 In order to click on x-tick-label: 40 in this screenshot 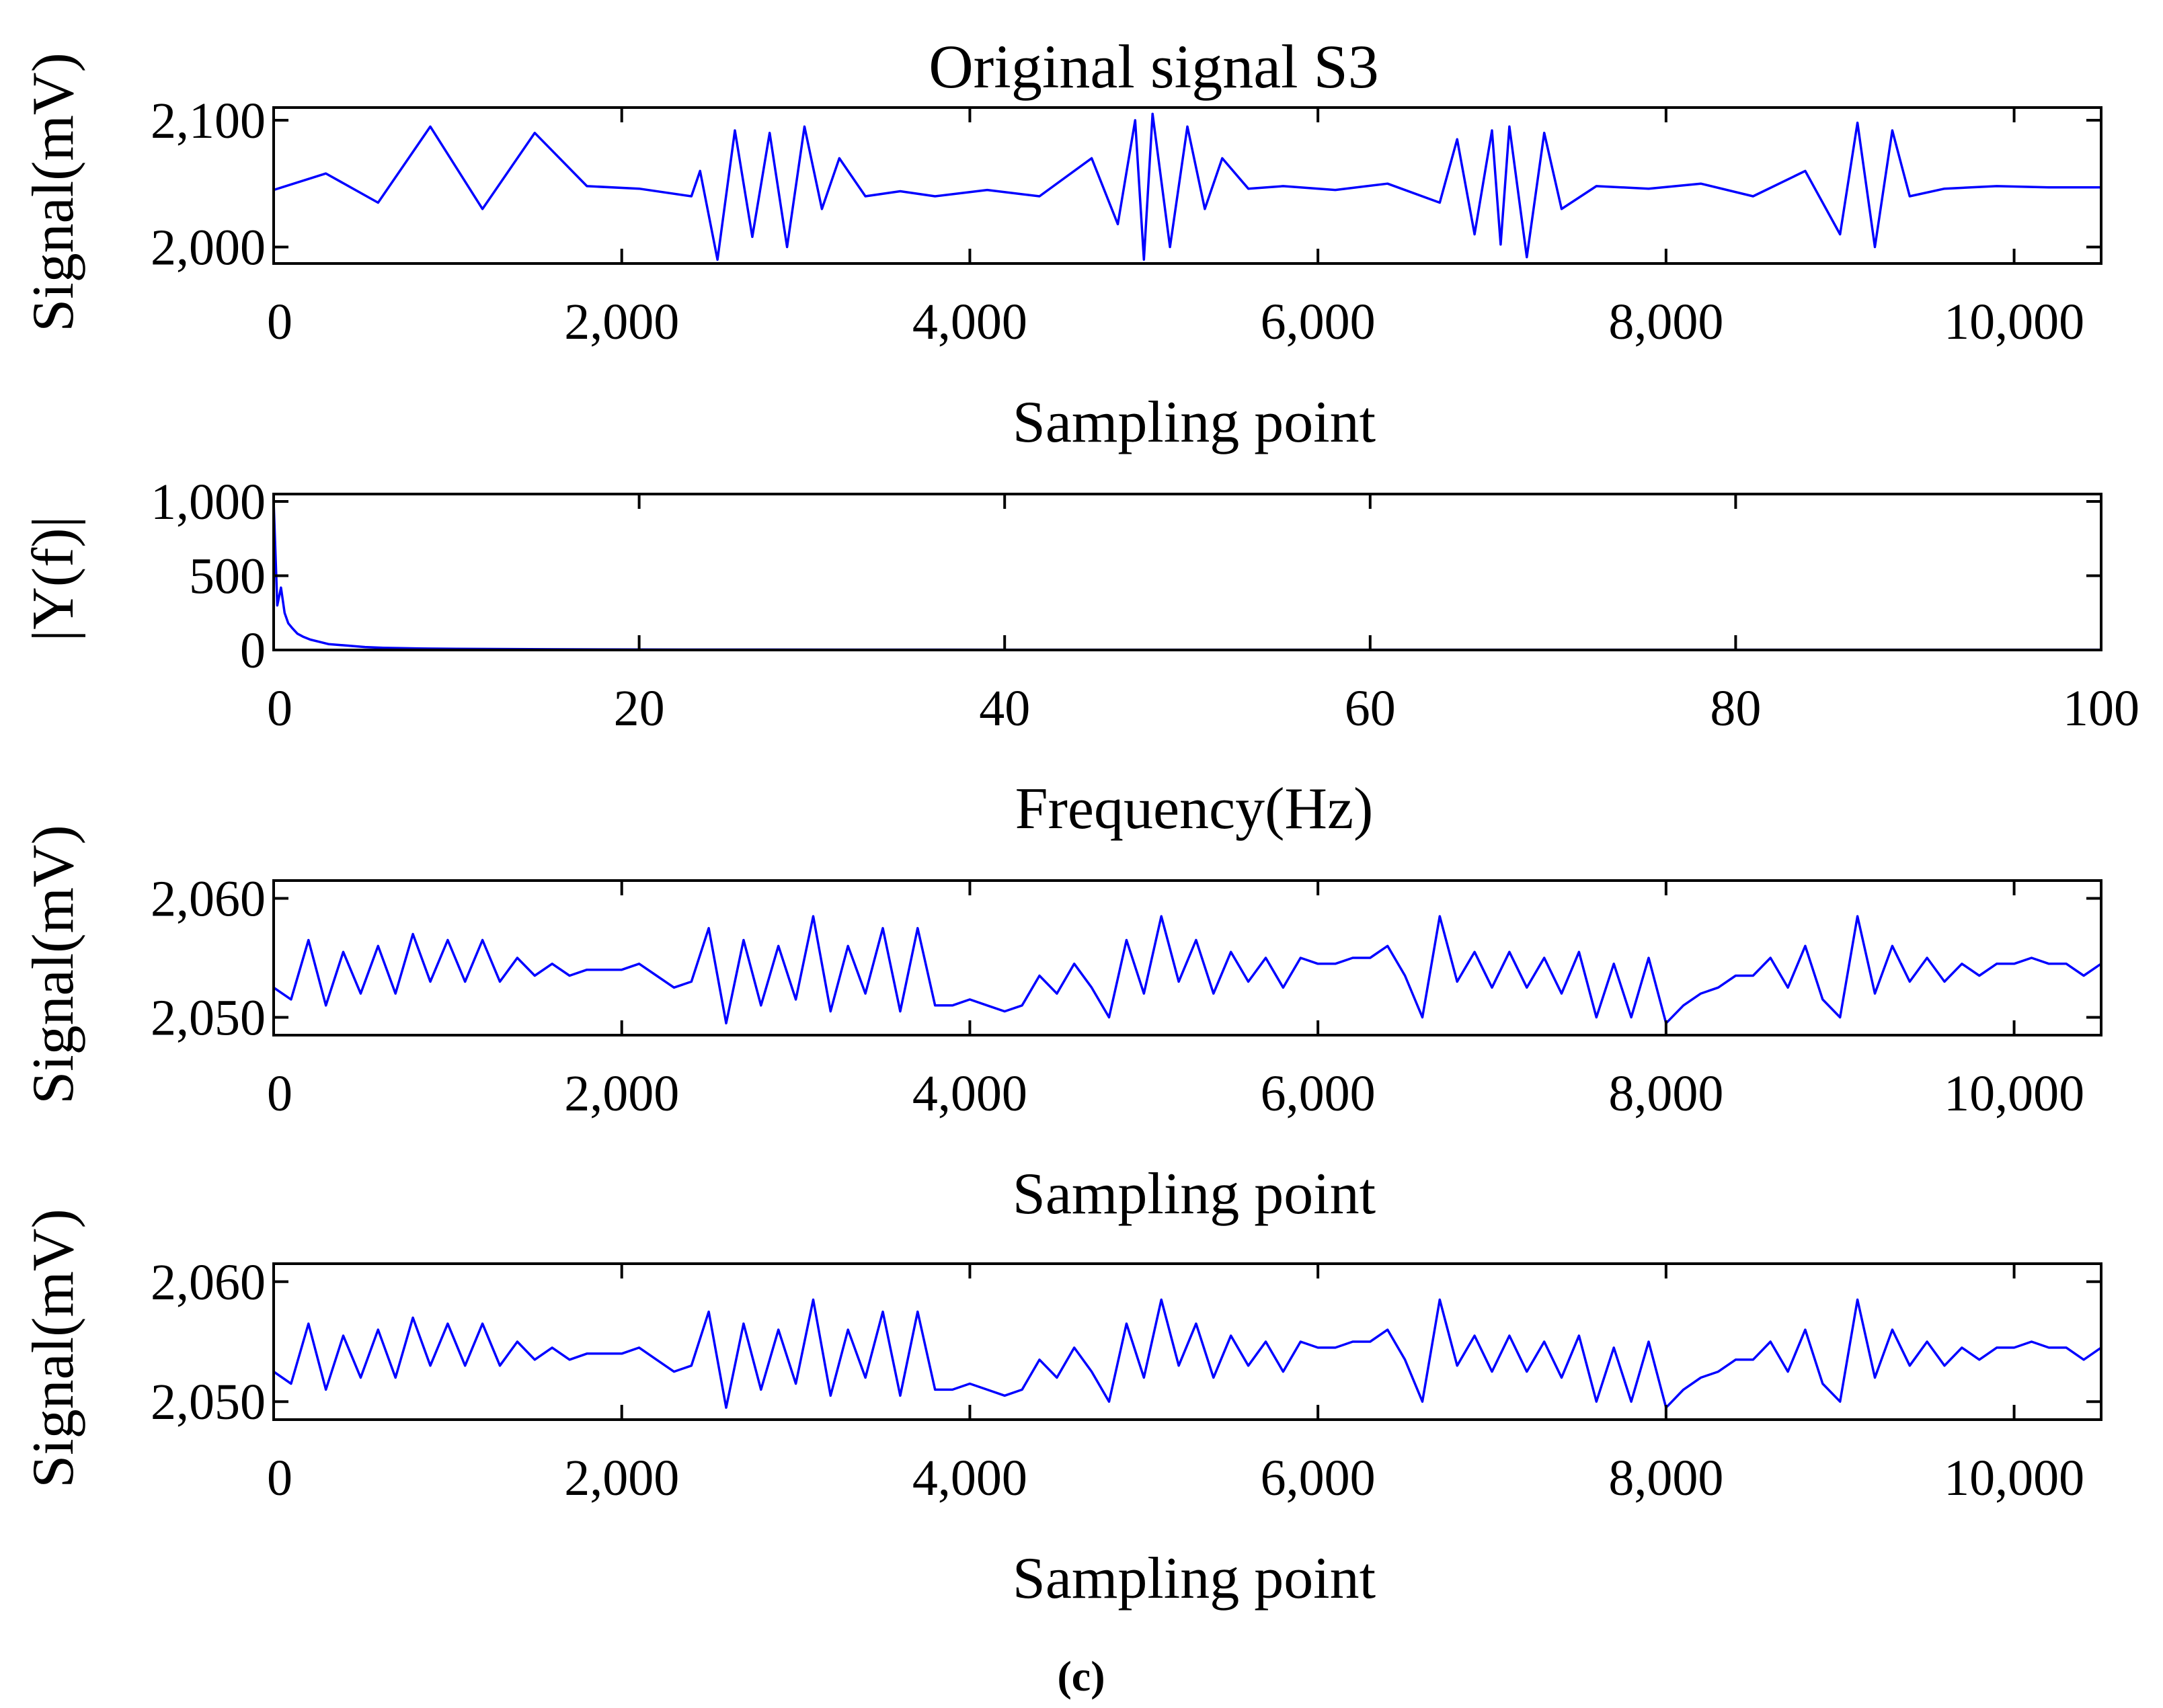, I will do `click(1005, 708)`.